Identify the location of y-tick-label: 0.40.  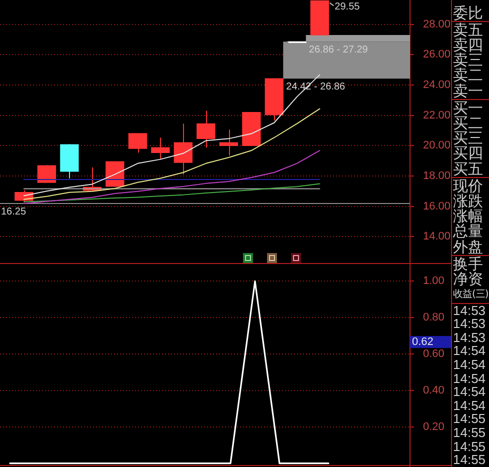
(433, 390).